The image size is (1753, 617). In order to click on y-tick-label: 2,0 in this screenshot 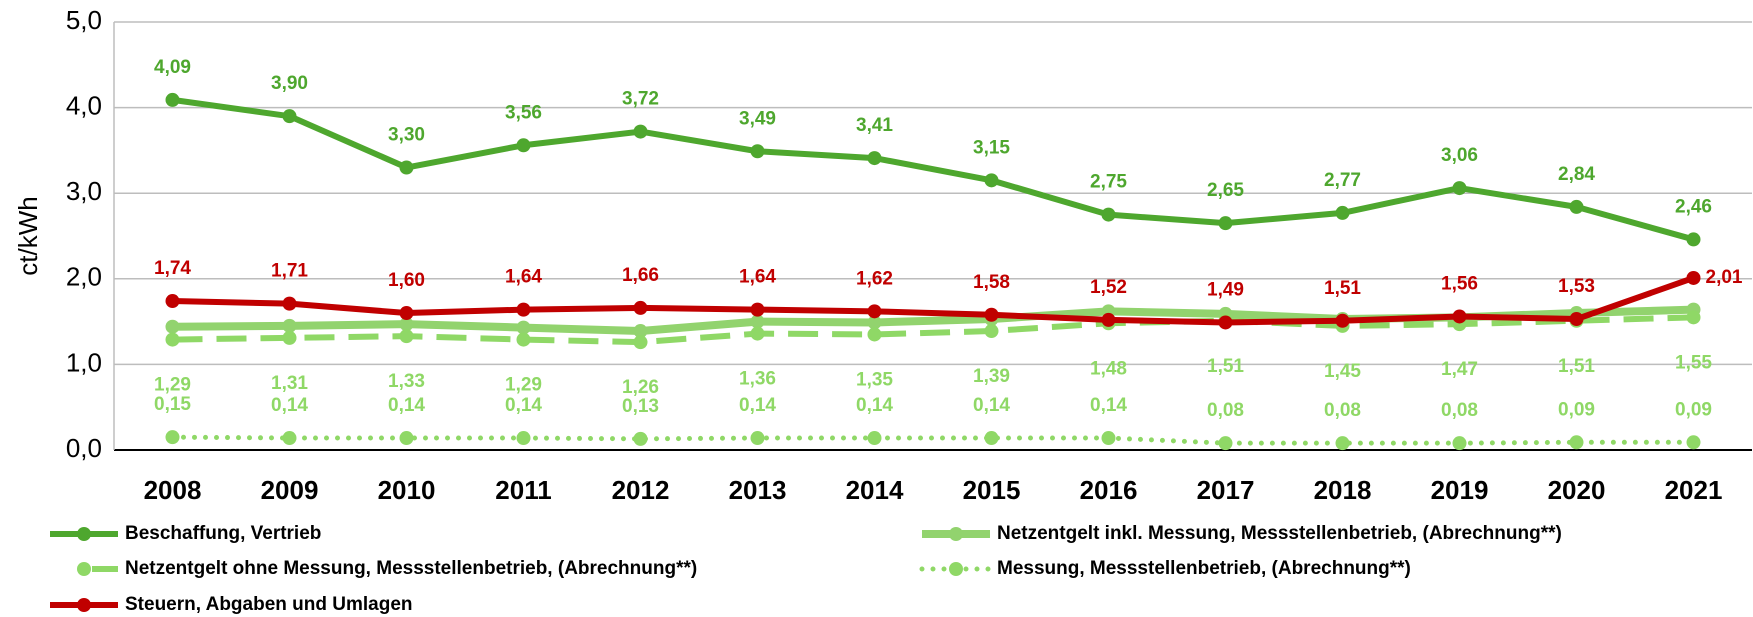, I will do `click(84, 277)`.